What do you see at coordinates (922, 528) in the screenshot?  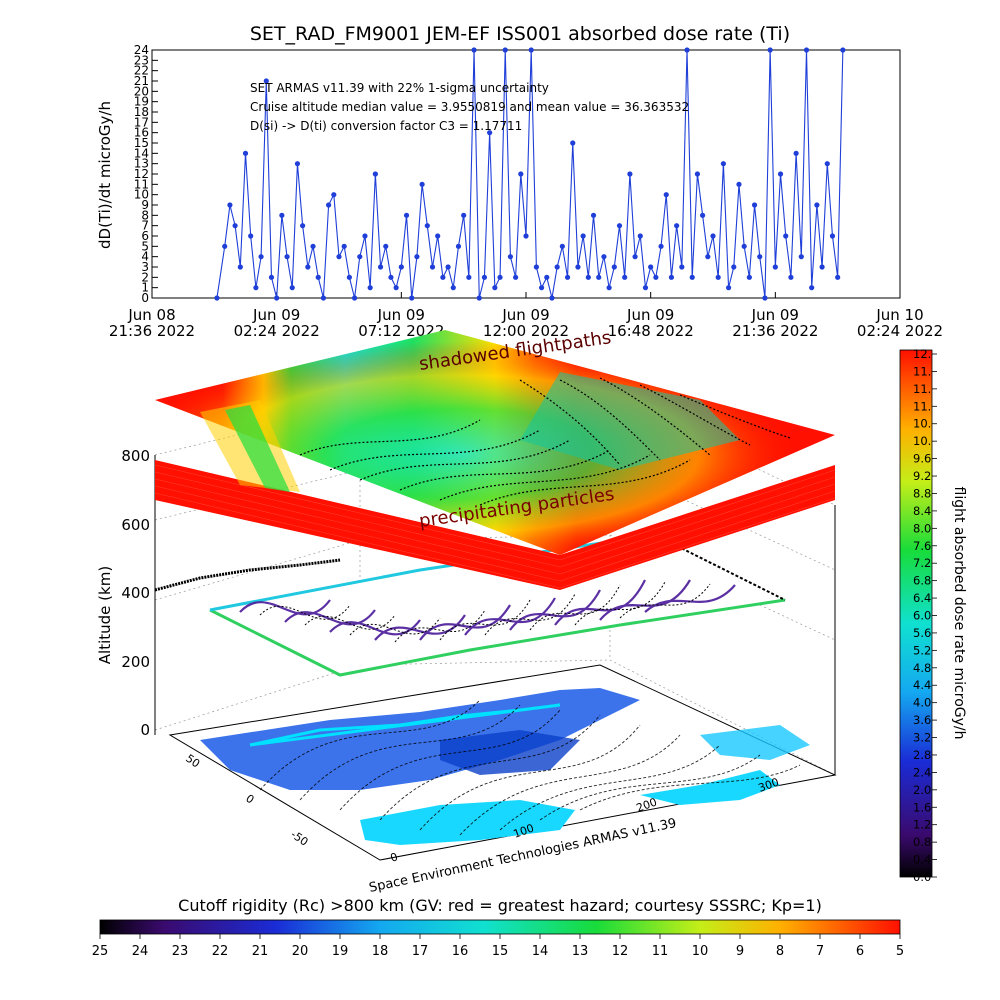 I see `right-colorbar-tick-label: 8.0` at bounding box center [922, 528].